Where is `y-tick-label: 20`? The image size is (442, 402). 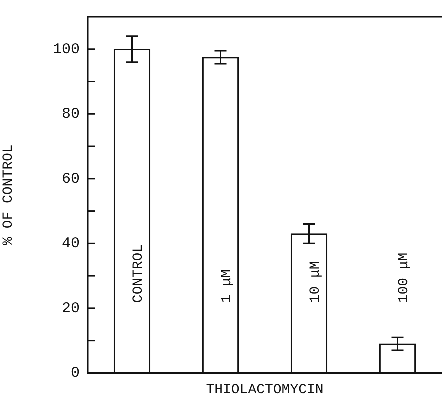
y-tick-label: 20 is located at coordinates (71, 309).